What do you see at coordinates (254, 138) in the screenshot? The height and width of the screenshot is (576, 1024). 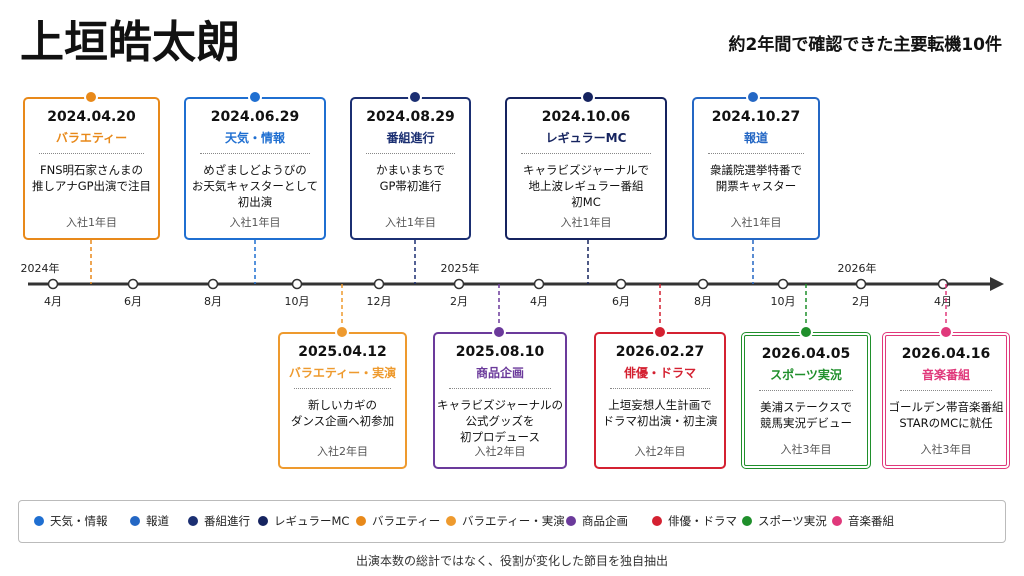 I see `event-category: 天気・情報` at bounding box center [254, 138].